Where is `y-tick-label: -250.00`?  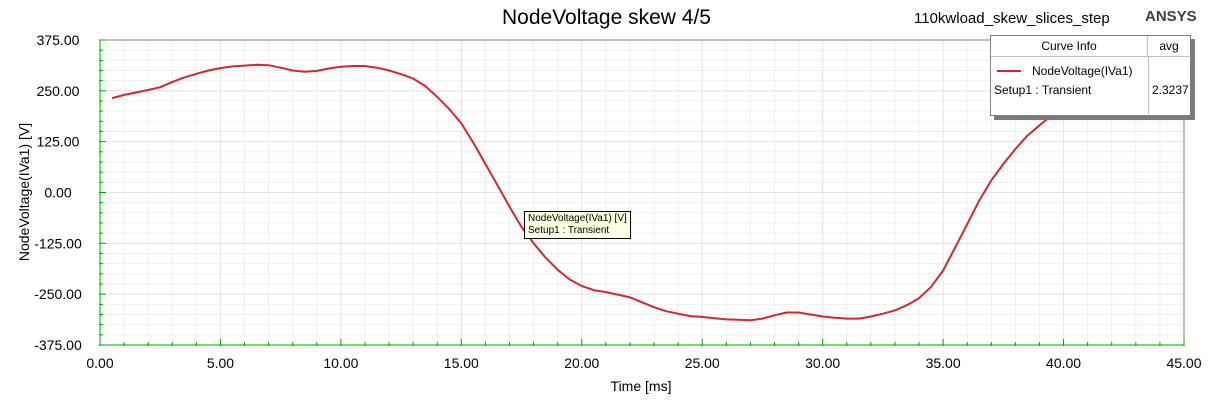
y-tick-label: -250.00 is located at coordinates (58, 294).